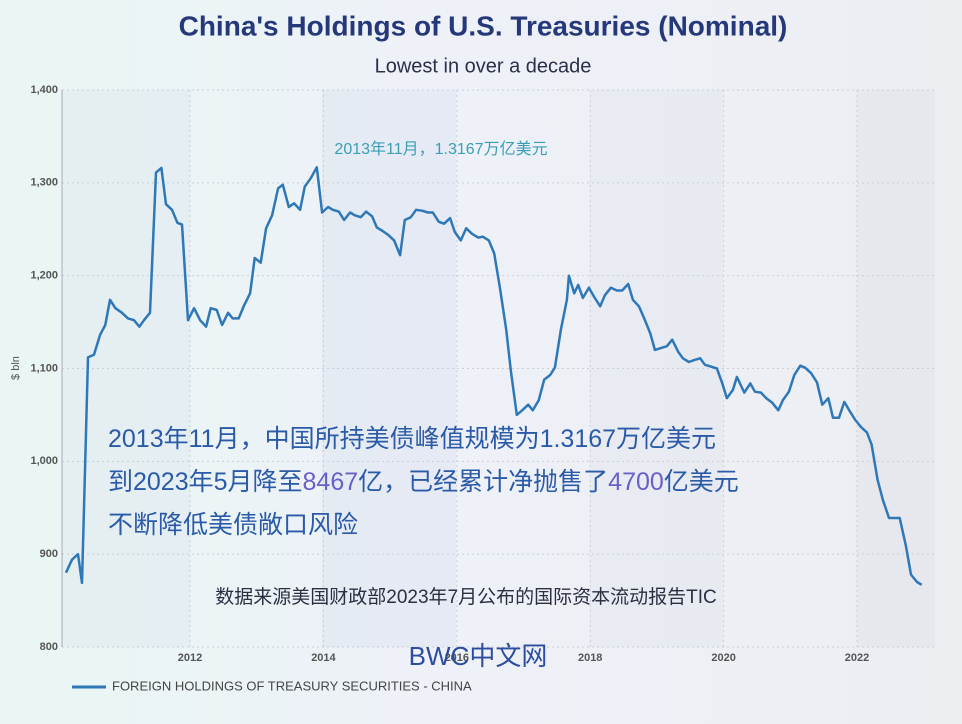 Image resolution: width=962 pixels, height=724 pixels. Describe the element at coordinates (49, 647) in the screenshot. I see `y-tick-label: 800` at that location.